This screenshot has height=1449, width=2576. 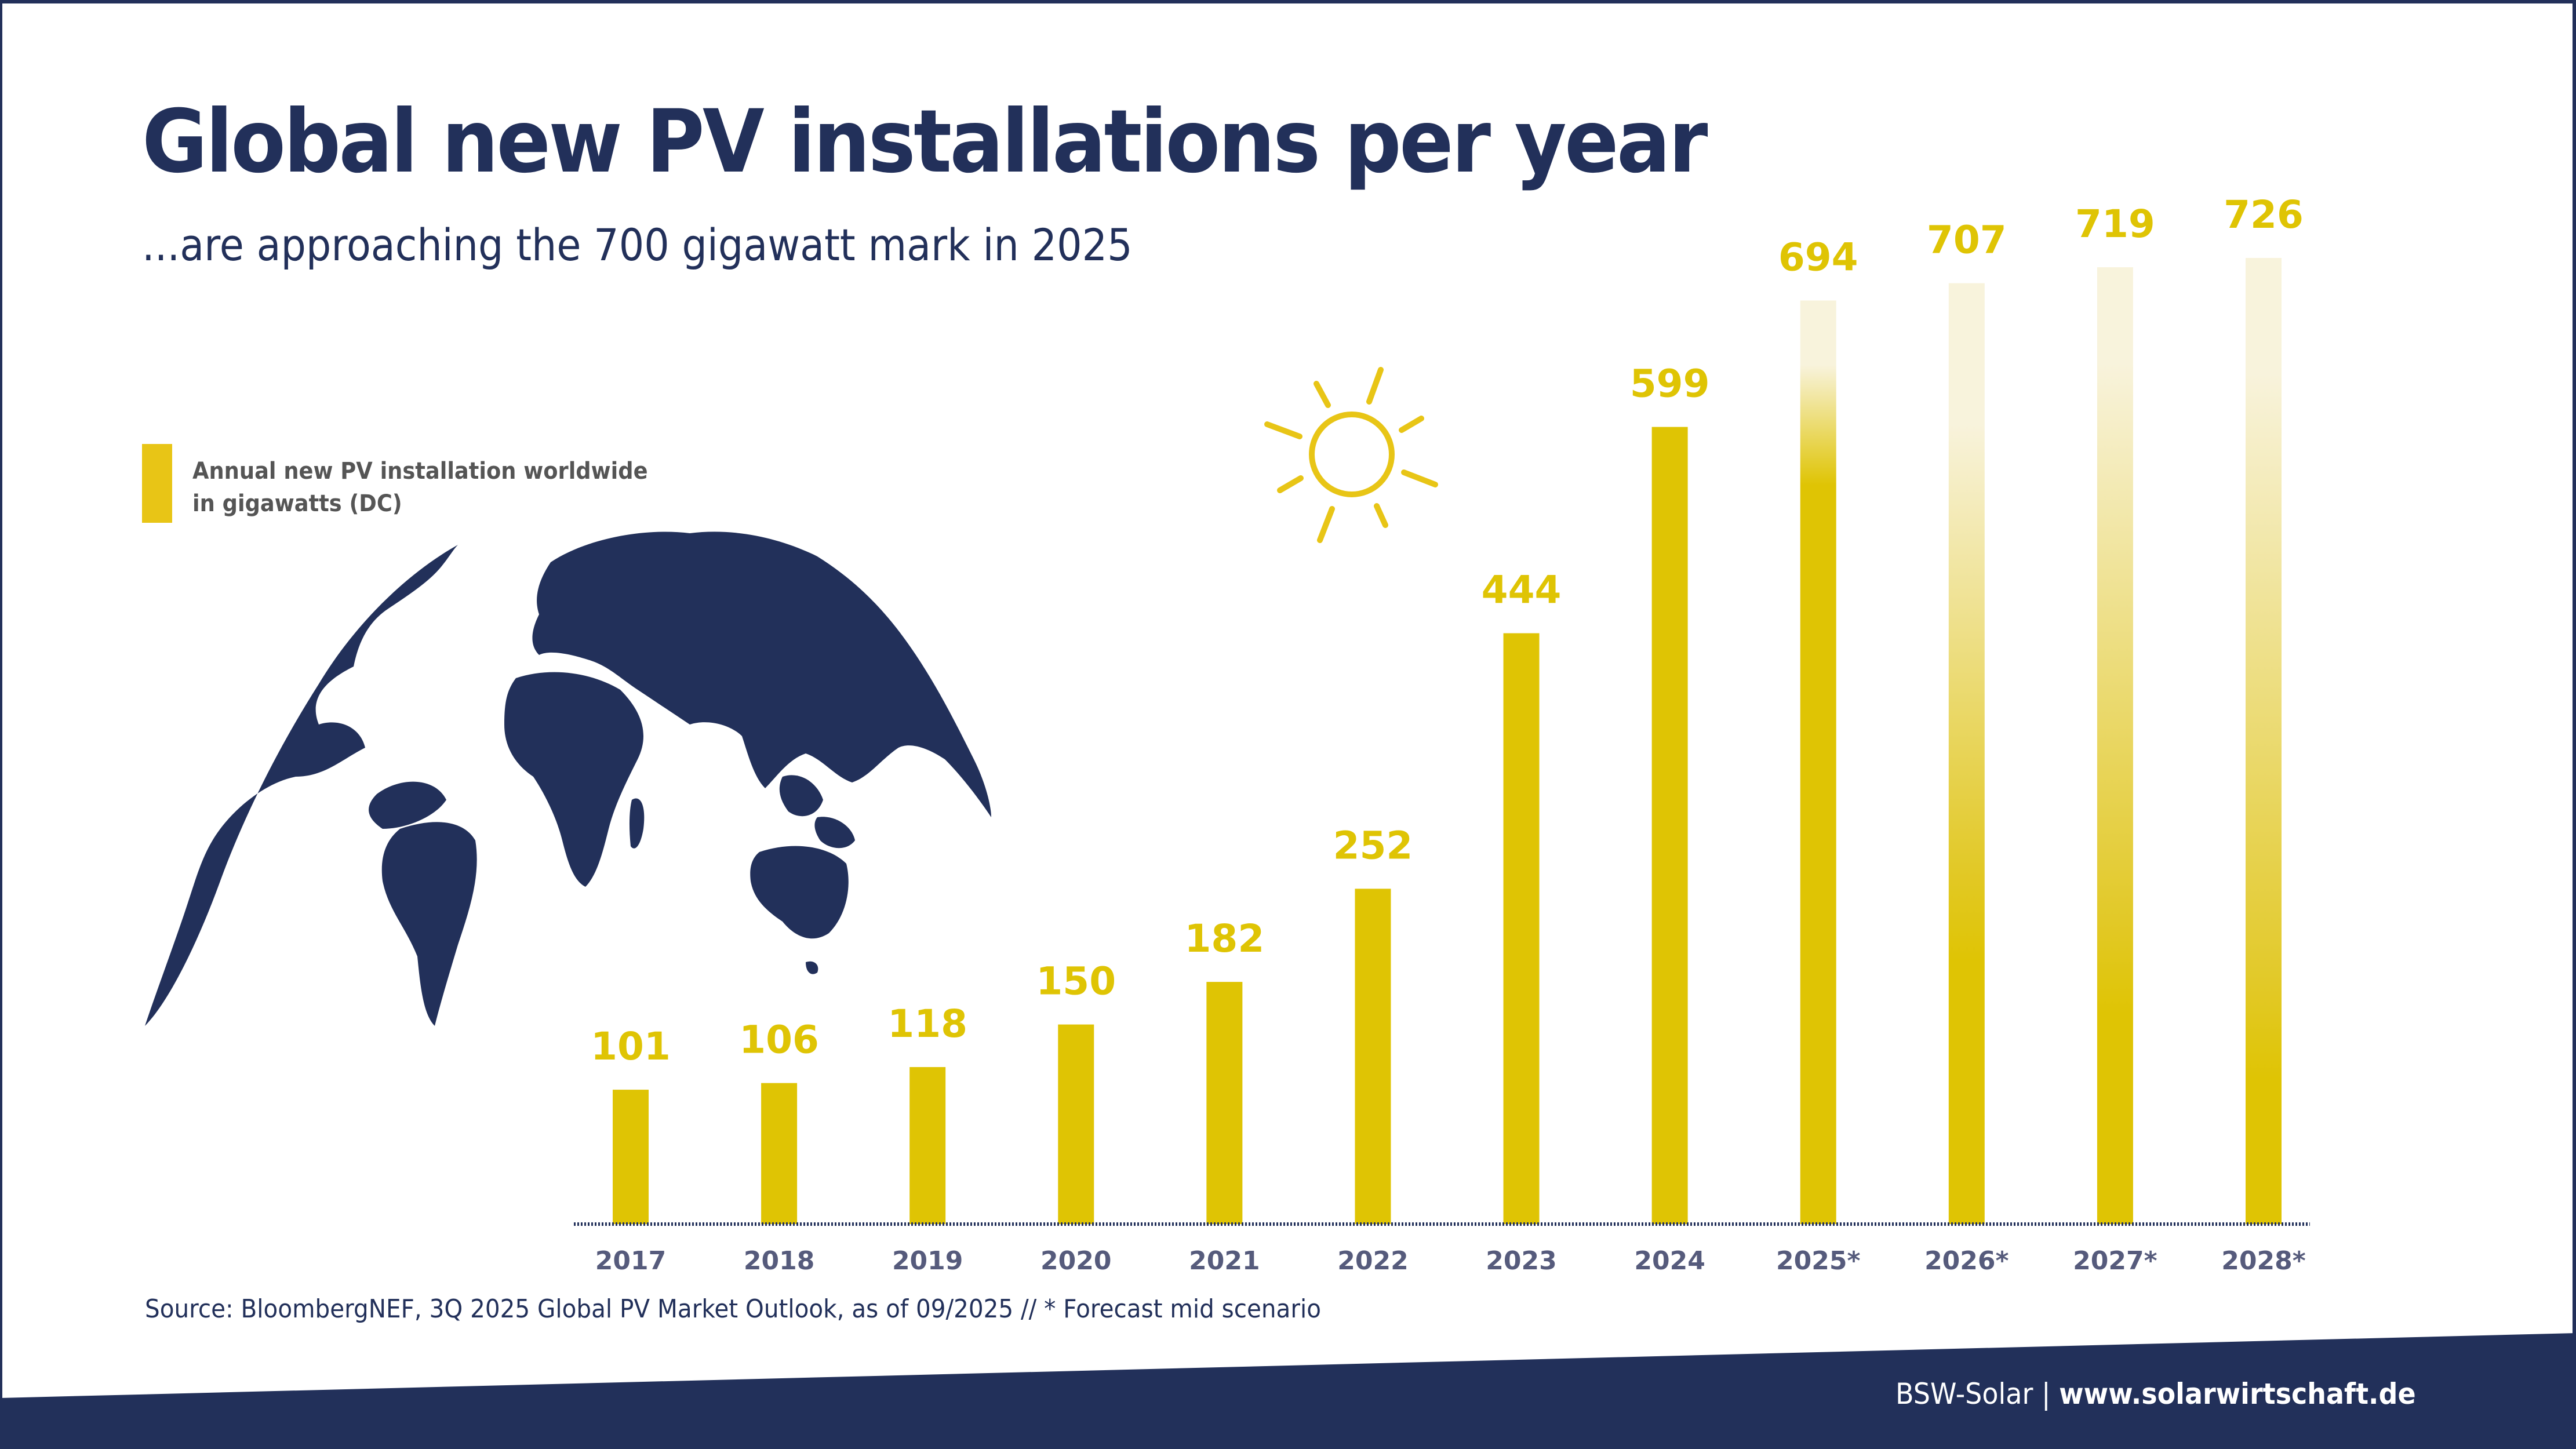 I want to click on footer-brand: BSW-Solar, so click(x=1964, y=1394).